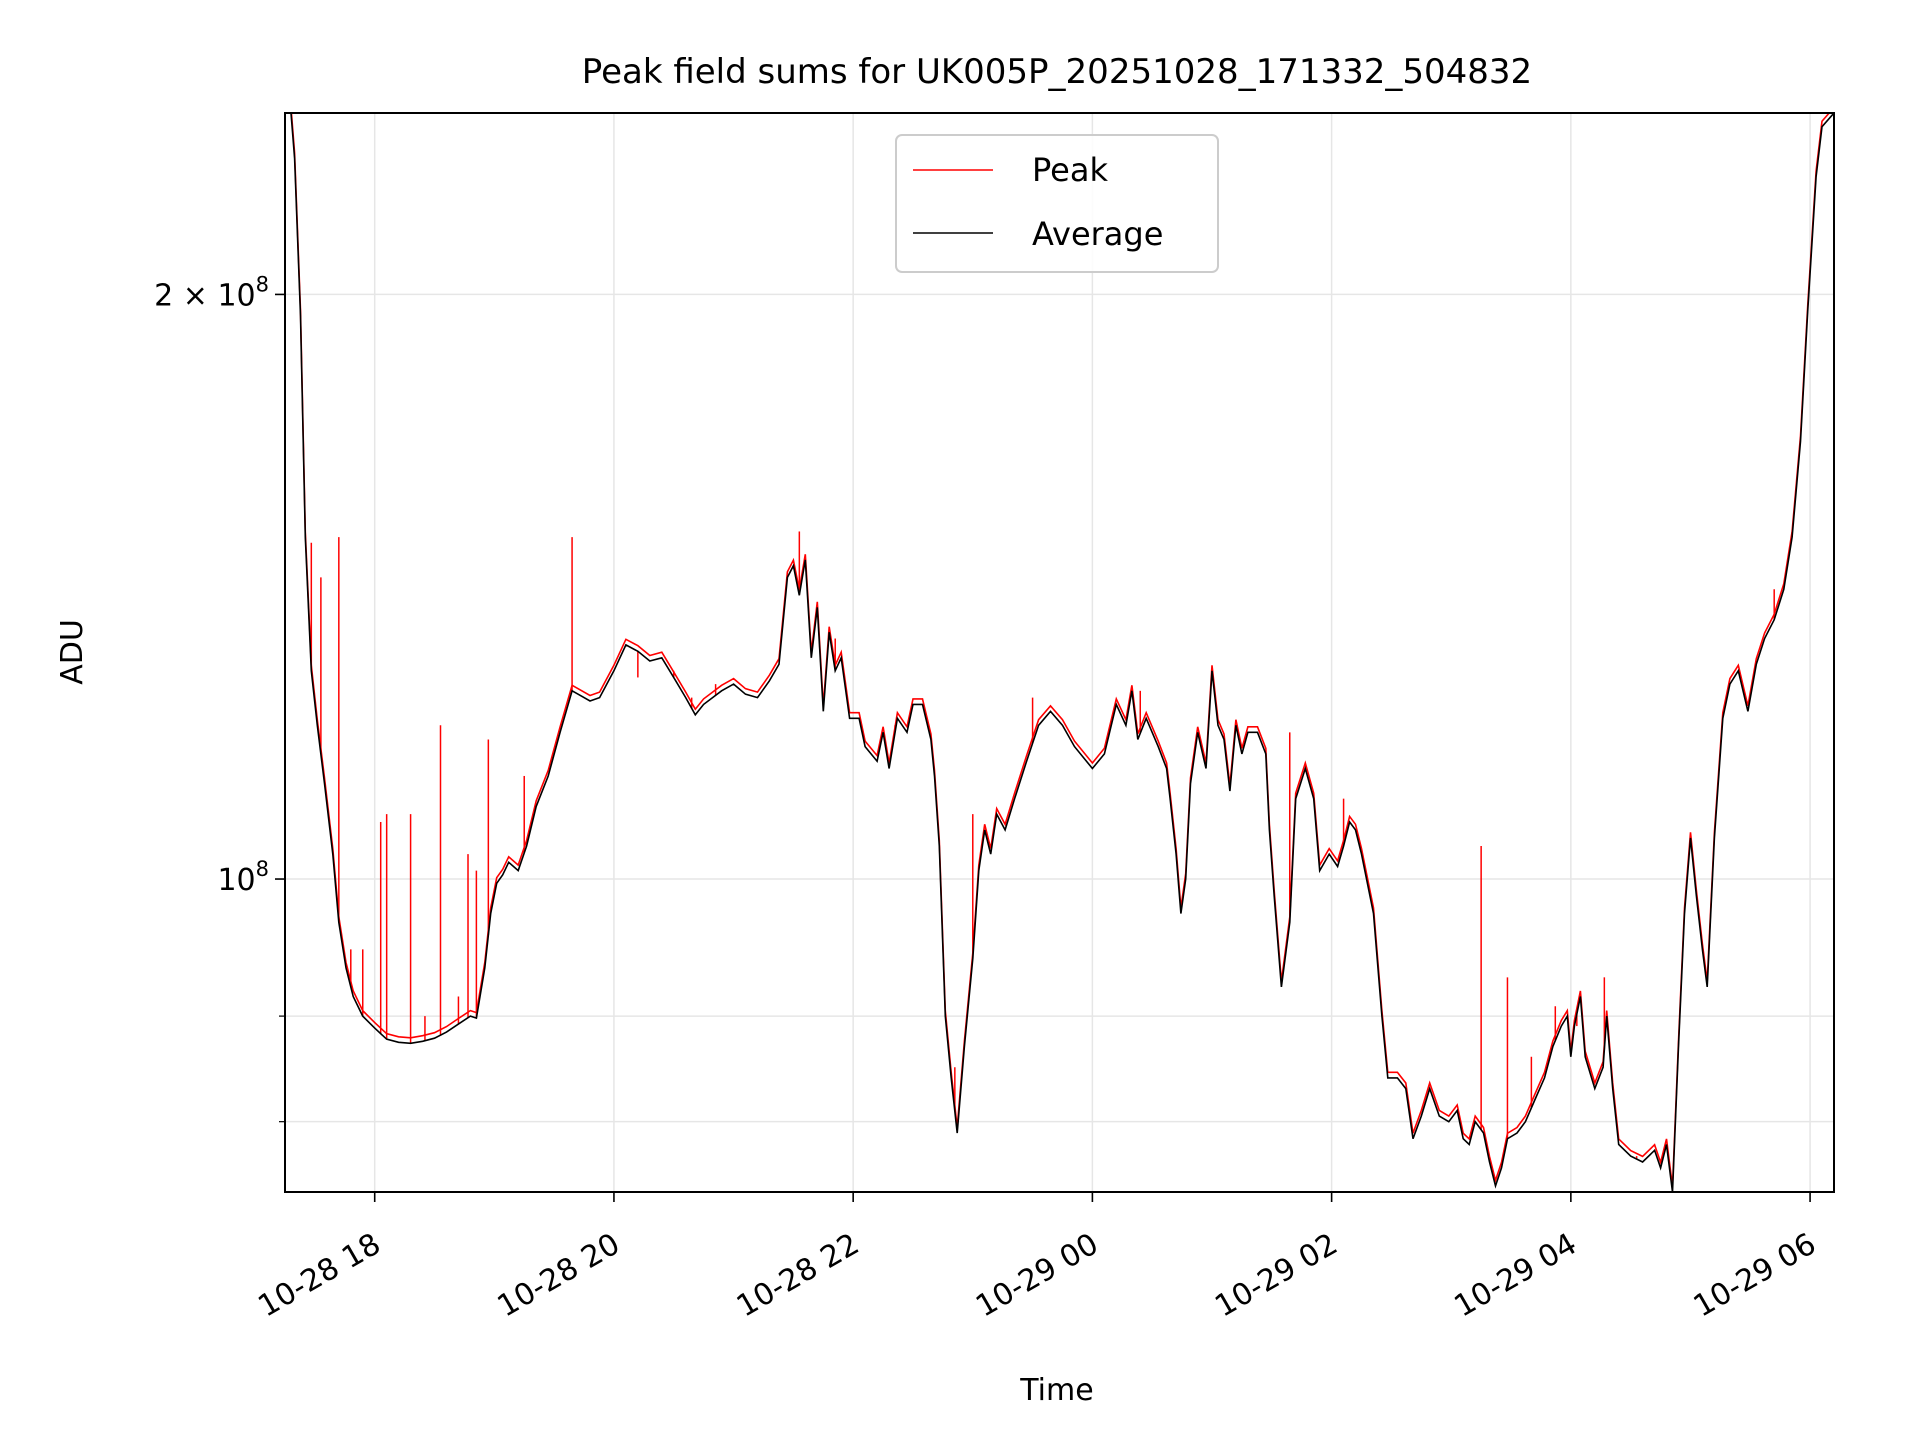  Describe the element at coordinates (72, 652) in the screenshot. I see `y-axis-label: ADU` at that location.